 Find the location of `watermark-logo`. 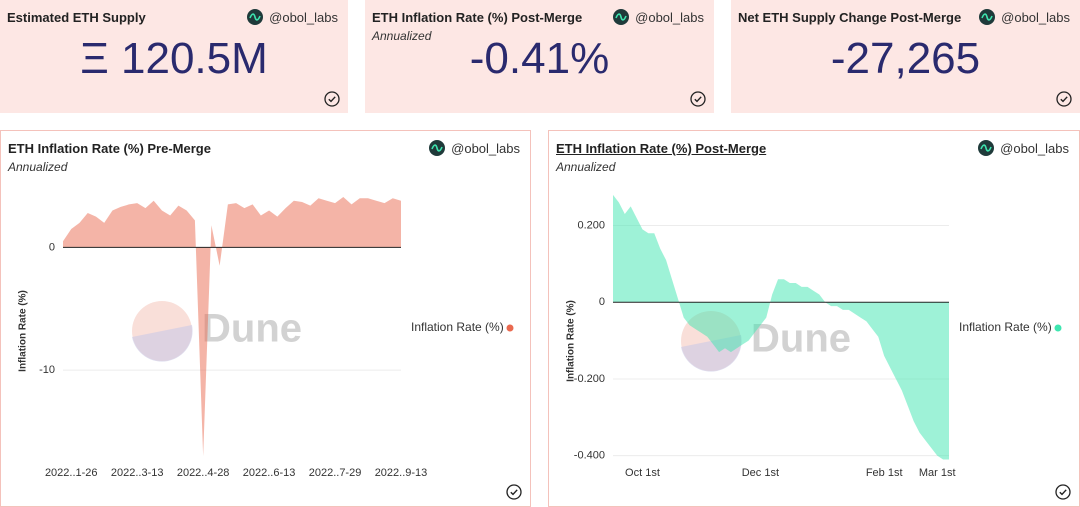

watermark-logo is located at coordinates (162, 343).